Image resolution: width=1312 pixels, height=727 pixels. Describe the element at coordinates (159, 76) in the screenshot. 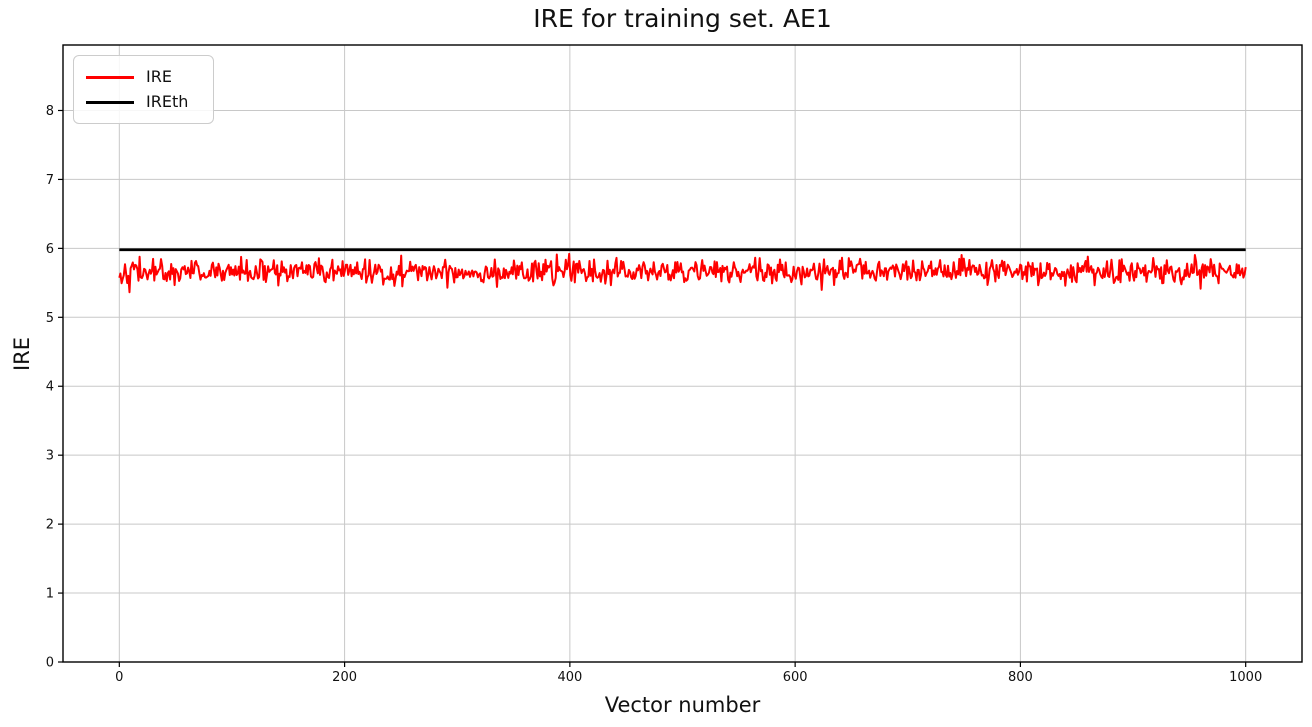

I see `legend-label-ire: IRE` at that location.